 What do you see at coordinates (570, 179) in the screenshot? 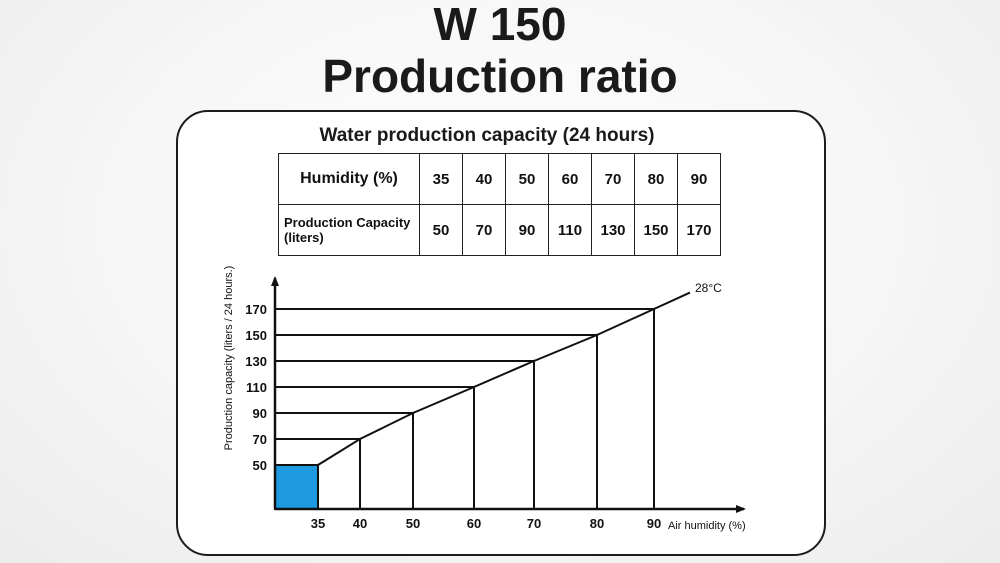
I see `humidity-cell: 60` at bounding box center [570, 179].